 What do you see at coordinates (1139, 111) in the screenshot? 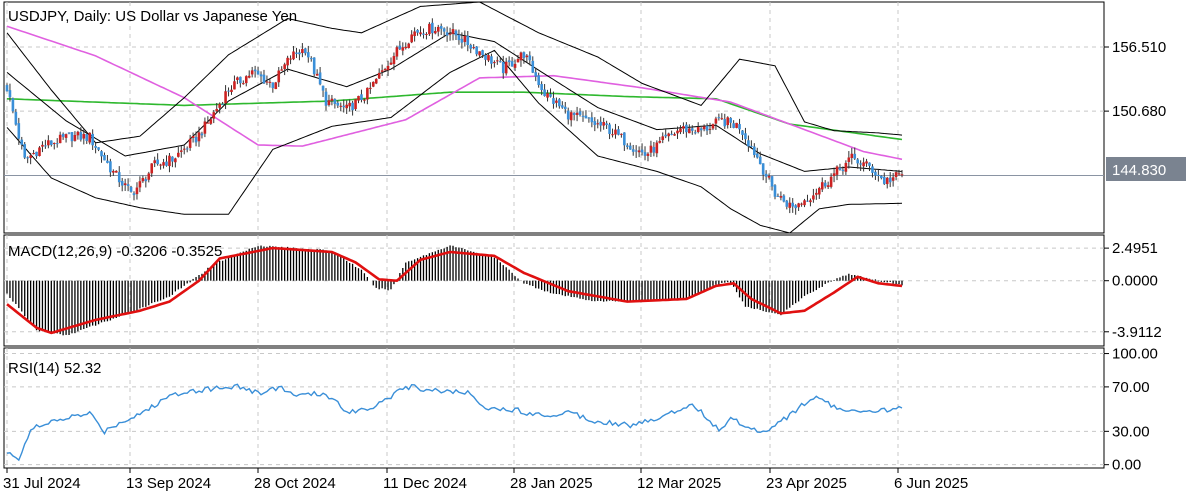
I see `price-tick-label: 150.680` at bounding box center [1139, 111].